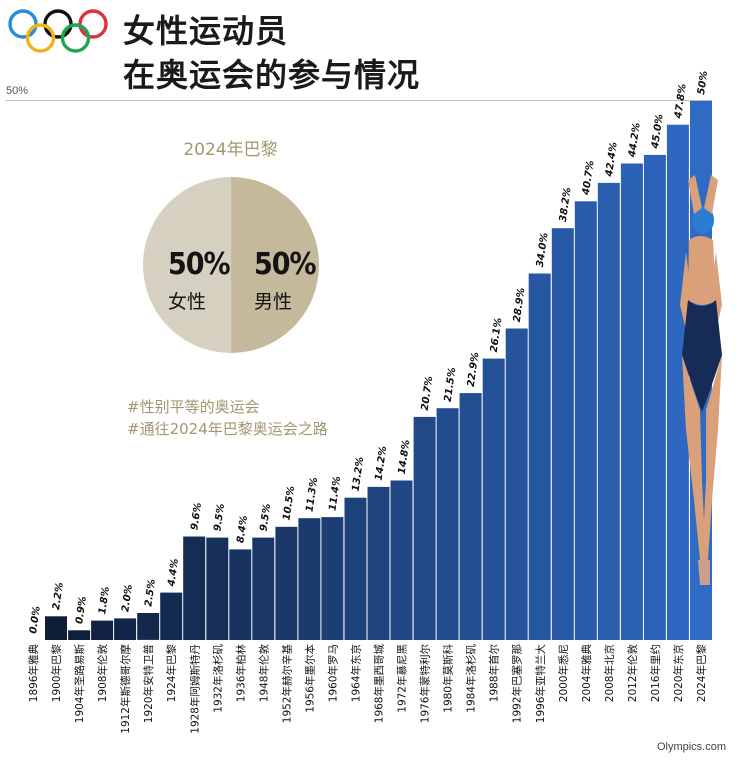  What do you see at coordinates (691, 747) in the screenshot?
I see `source-credit: Olympics.com` at bounding box center [691, 747].